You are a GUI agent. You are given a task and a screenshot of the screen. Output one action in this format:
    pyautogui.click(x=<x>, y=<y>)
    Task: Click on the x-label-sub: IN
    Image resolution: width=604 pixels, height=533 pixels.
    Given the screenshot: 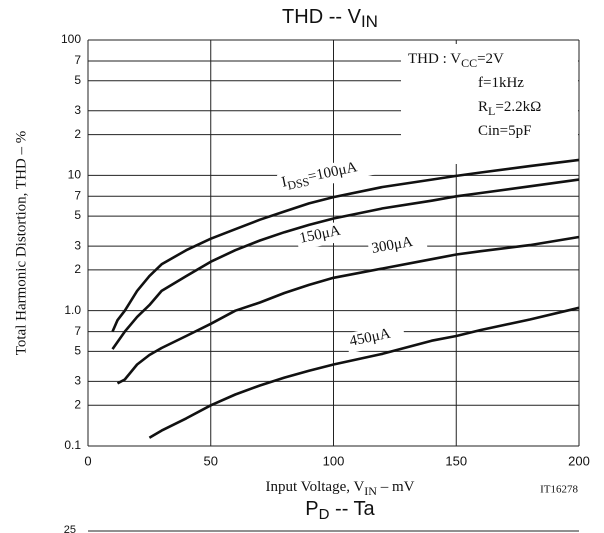 What is the action you would take?
    pyautogui.click(x=370, y=491)
    